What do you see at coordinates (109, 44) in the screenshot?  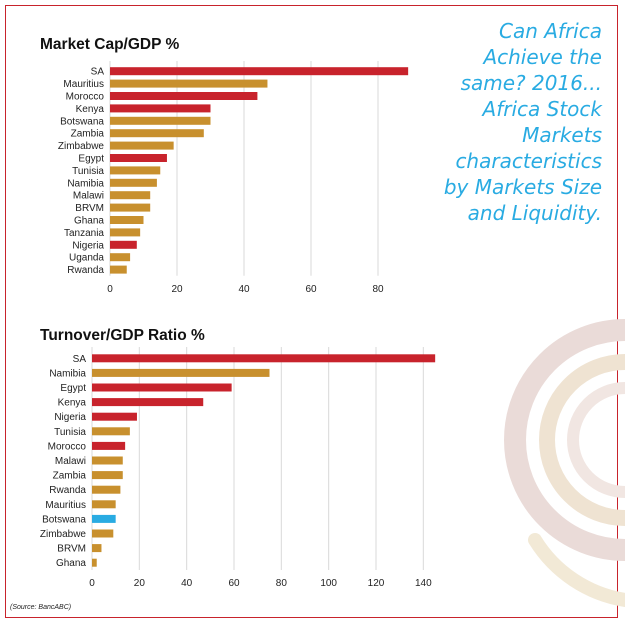 I see `chart-title: Market Cap/GDP %` at bounding box center [109, 44].